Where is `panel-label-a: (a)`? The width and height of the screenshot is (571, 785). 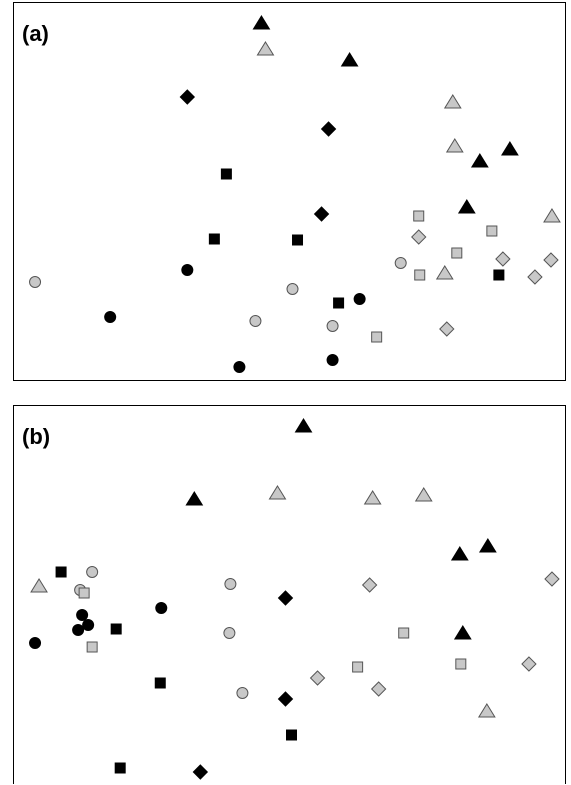
panel-label-a: (a) is located at coordinates (35, 33).